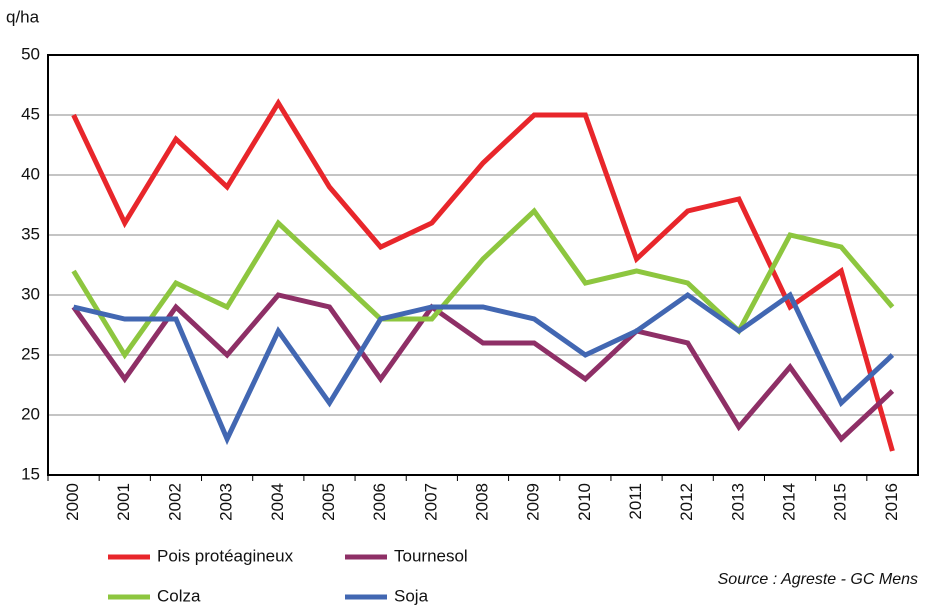 The width and height of the screenshot is (929, 610). Describe the element at coordinates (379, 502) in the screenshot. I see `x-tick-label: 2006` at that location.